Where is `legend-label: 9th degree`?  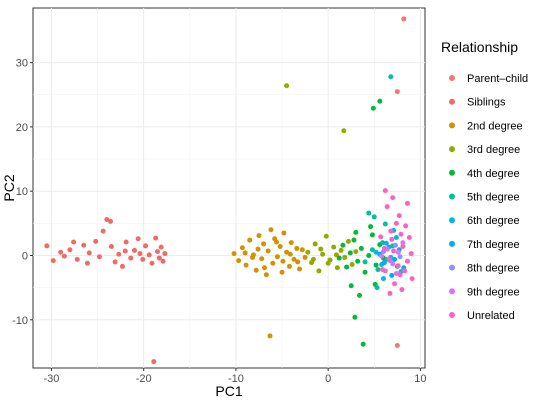 legend-label: 9th degree is located at coordinates (493, 292).